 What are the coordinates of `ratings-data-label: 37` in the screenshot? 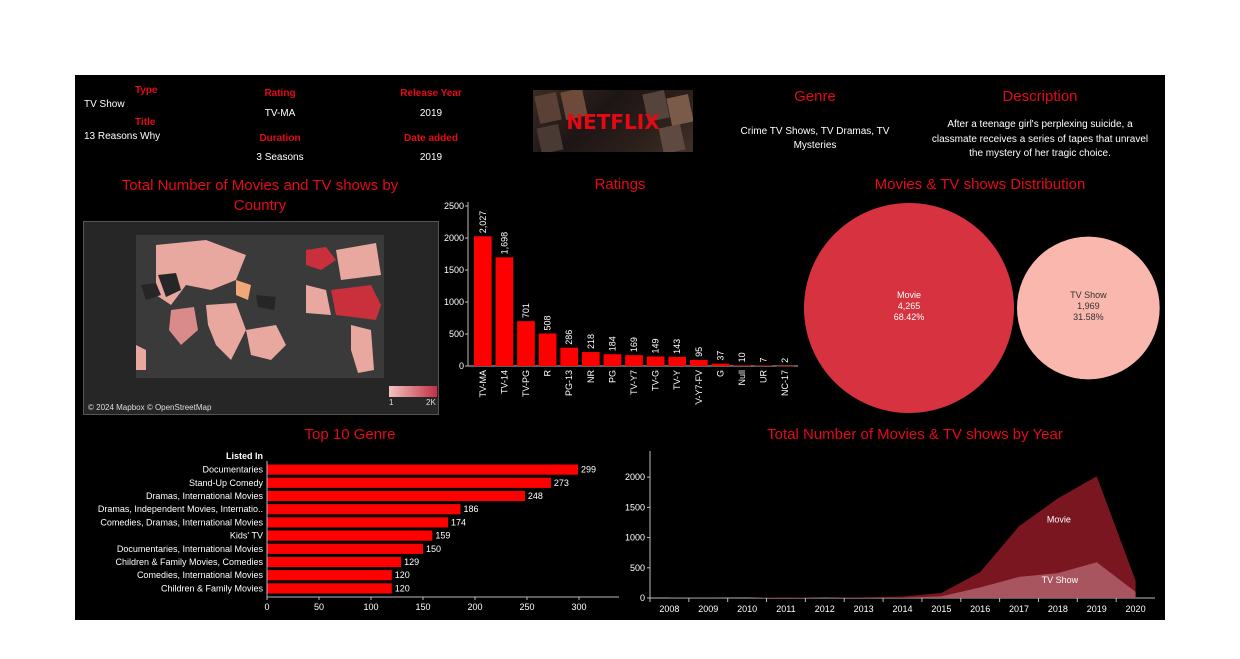 It's located at (720, 356).